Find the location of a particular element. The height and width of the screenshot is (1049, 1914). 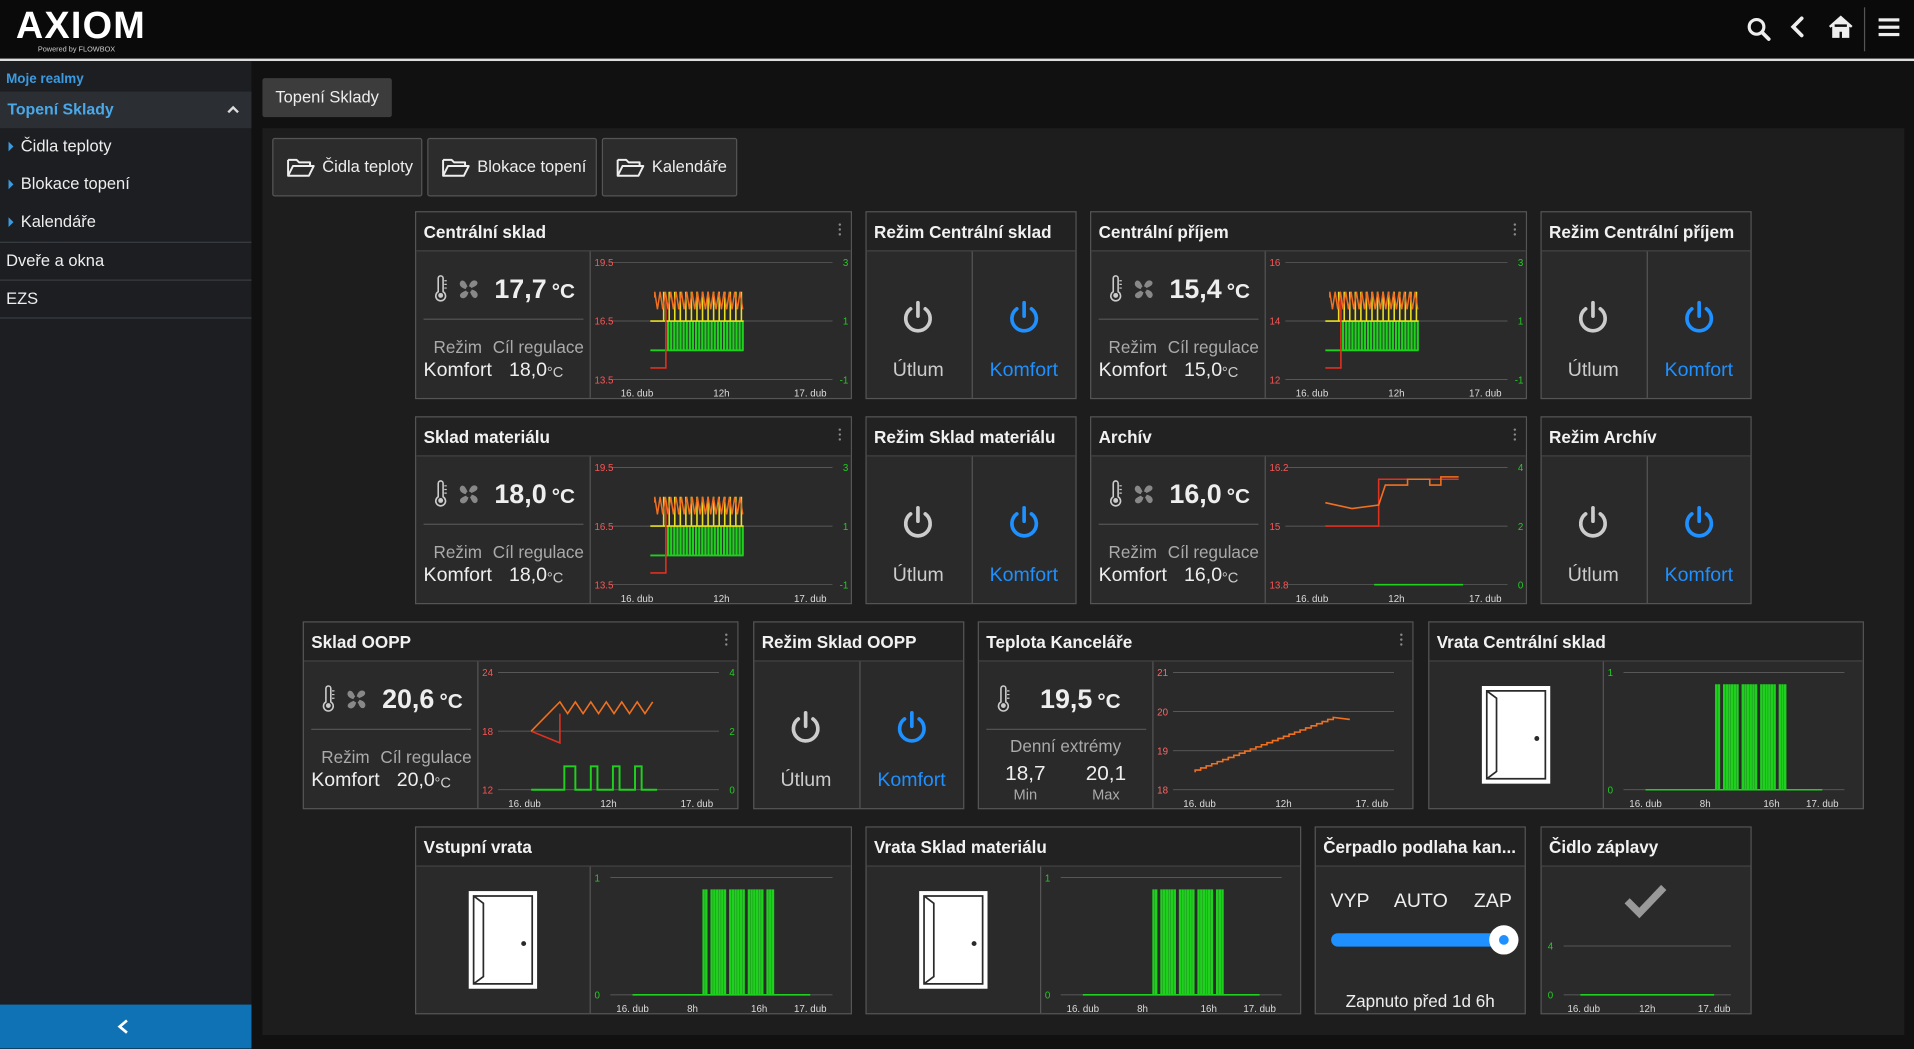

door-frame is located at coordinates (503, 940).